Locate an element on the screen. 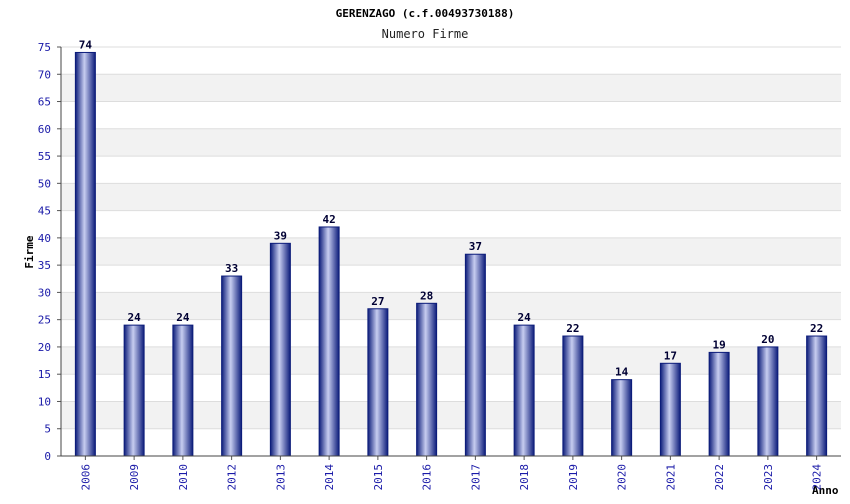 This screenshot has width=850, height=504. y-tick-label: 75 is located at coordinates (44, 47).